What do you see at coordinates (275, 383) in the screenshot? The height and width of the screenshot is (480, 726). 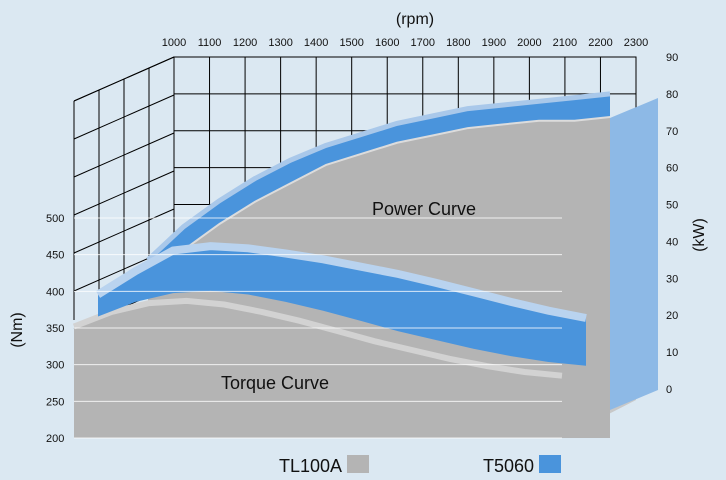 I see `torque-curve-label: Torque Curve` at bounding box center [275, 383].